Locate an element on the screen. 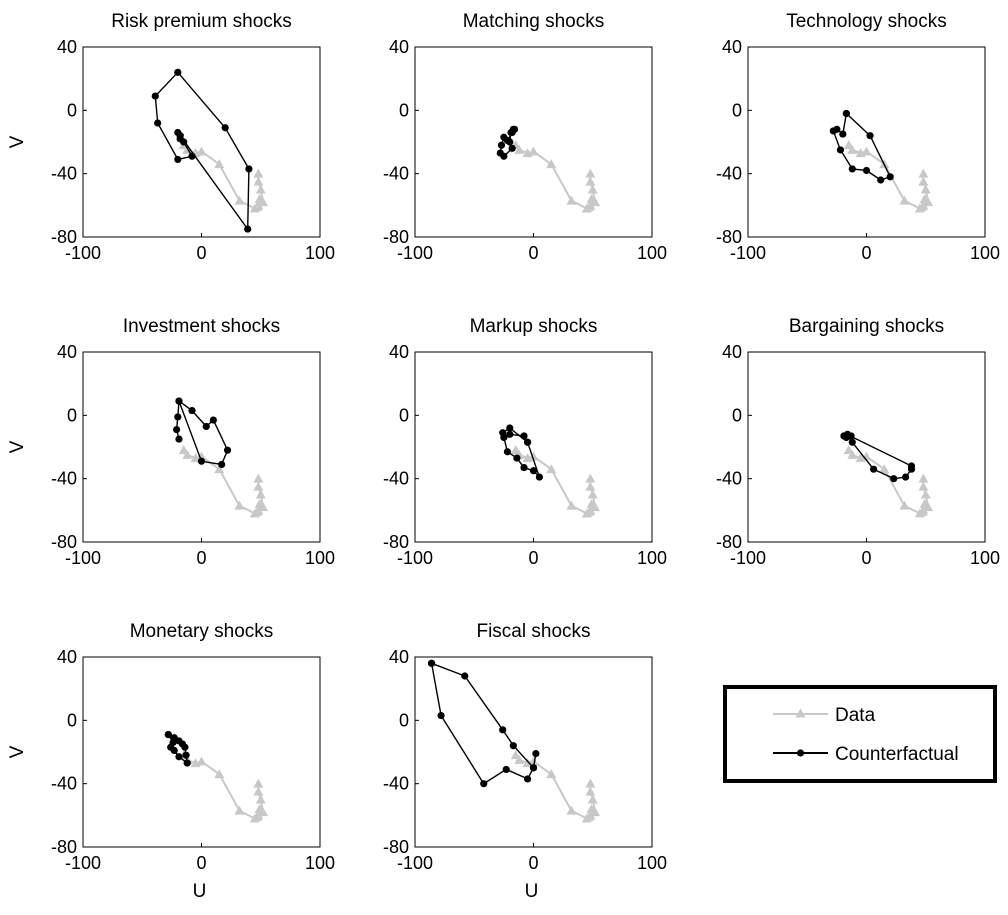 The height and width of the screenshot is (915, 1008). series-line-counterfactual is located at coordinates (483, 723).